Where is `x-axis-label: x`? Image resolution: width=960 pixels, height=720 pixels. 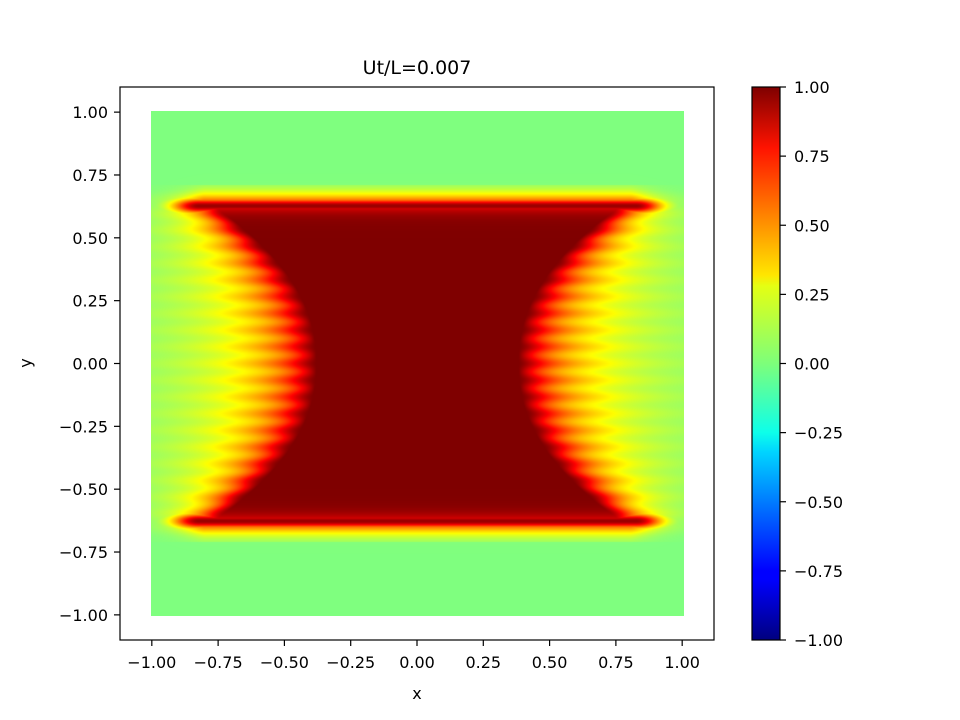 x-axis-label: x is located at coordinates (416, 693).